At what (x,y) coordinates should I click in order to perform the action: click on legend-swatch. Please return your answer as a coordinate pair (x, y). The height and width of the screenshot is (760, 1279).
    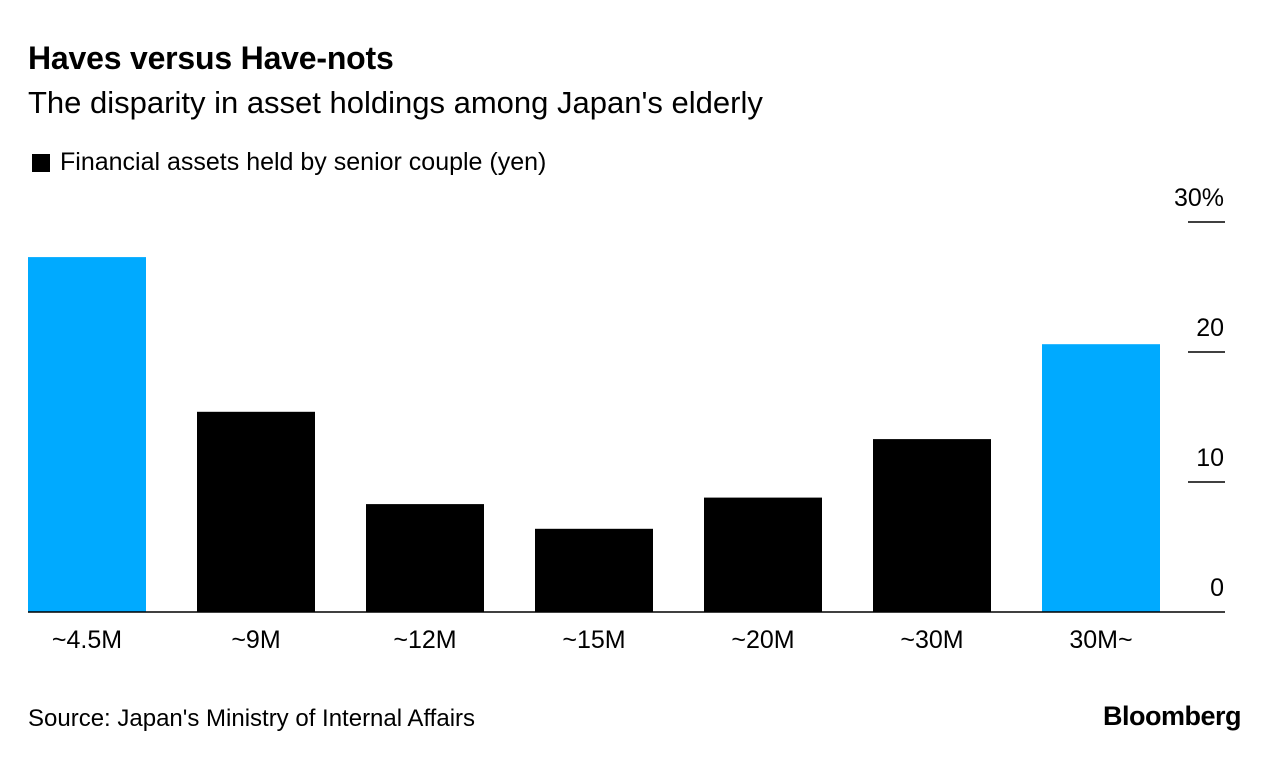
    Looking at the image, I should click on (41, 162).